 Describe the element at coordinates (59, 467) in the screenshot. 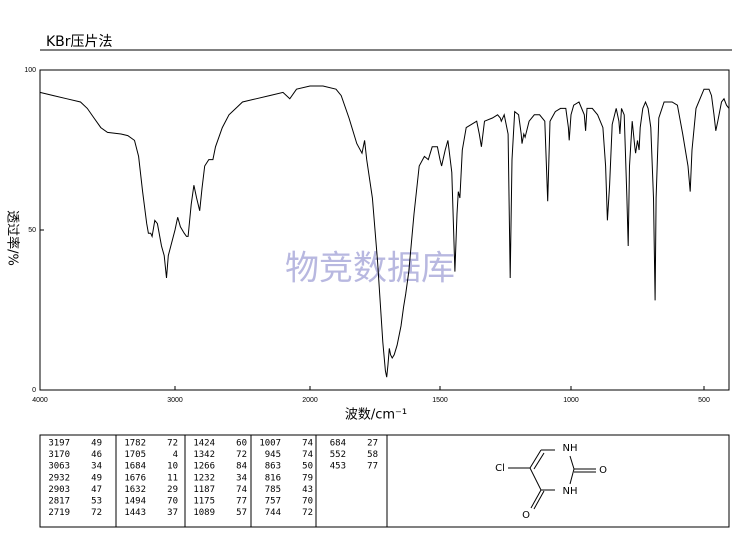

I see `peak-wavenumber: 3063` at that location.